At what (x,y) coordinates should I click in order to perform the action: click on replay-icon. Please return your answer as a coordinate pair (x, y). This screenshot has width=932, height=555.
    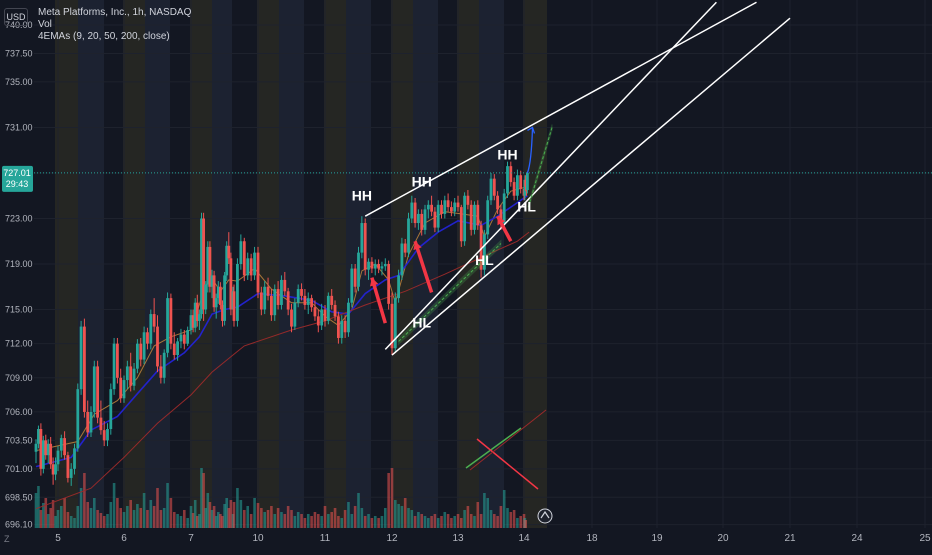
    Looking at the image, I should click on (545, 516).